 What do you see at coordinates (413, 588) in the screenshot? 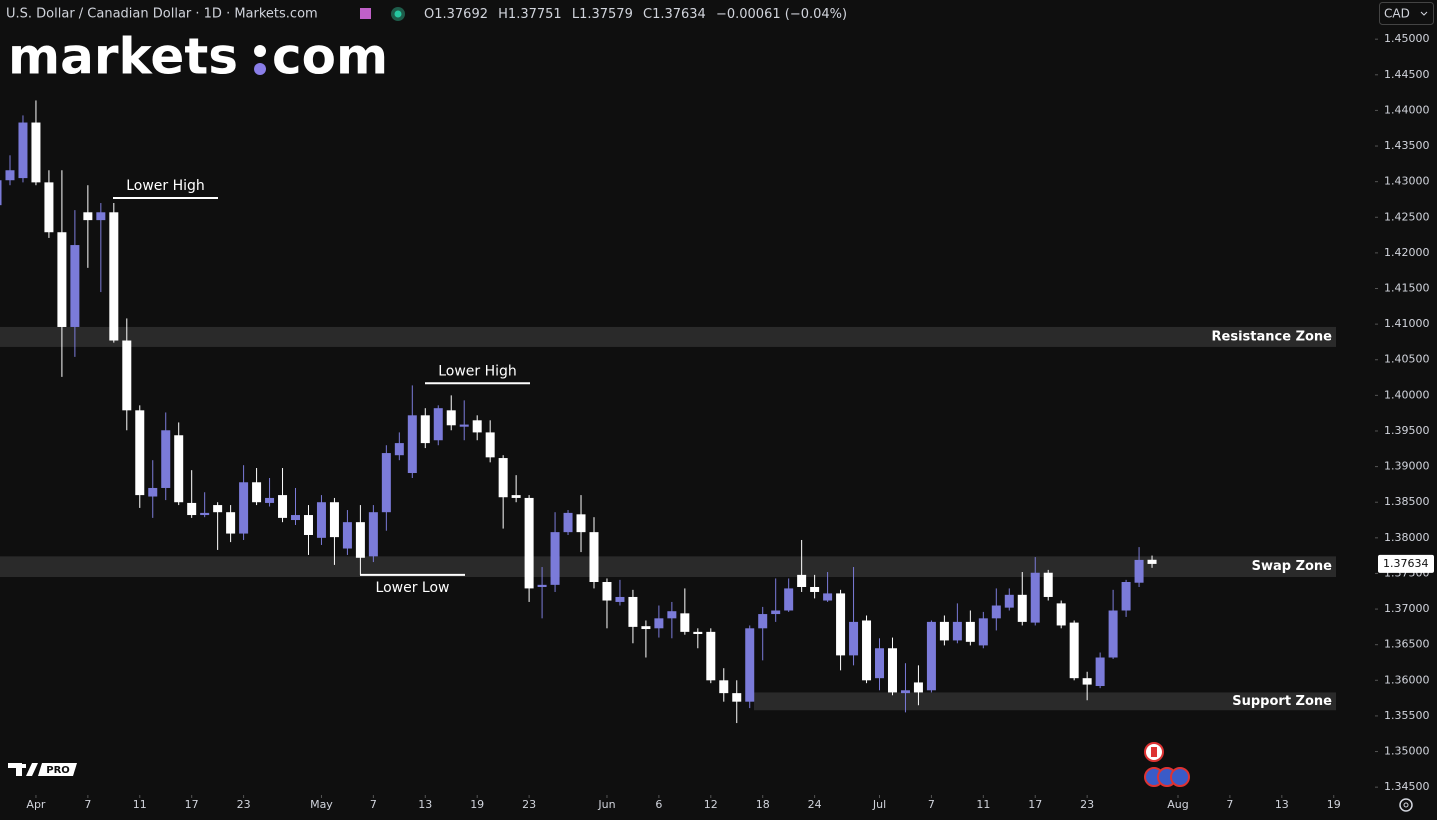
I see `annotation-label: Lower Low` at bounding box center [413, 588].